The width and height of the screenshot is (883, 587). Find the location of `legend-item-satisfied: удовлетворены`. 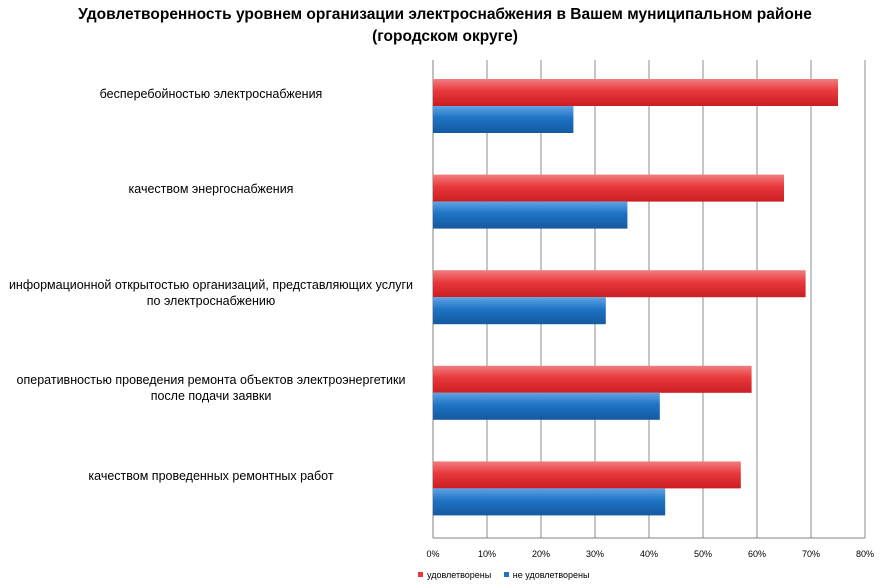

legend-item-satisfied: удовлетворены is located at coordinates (454, 575).